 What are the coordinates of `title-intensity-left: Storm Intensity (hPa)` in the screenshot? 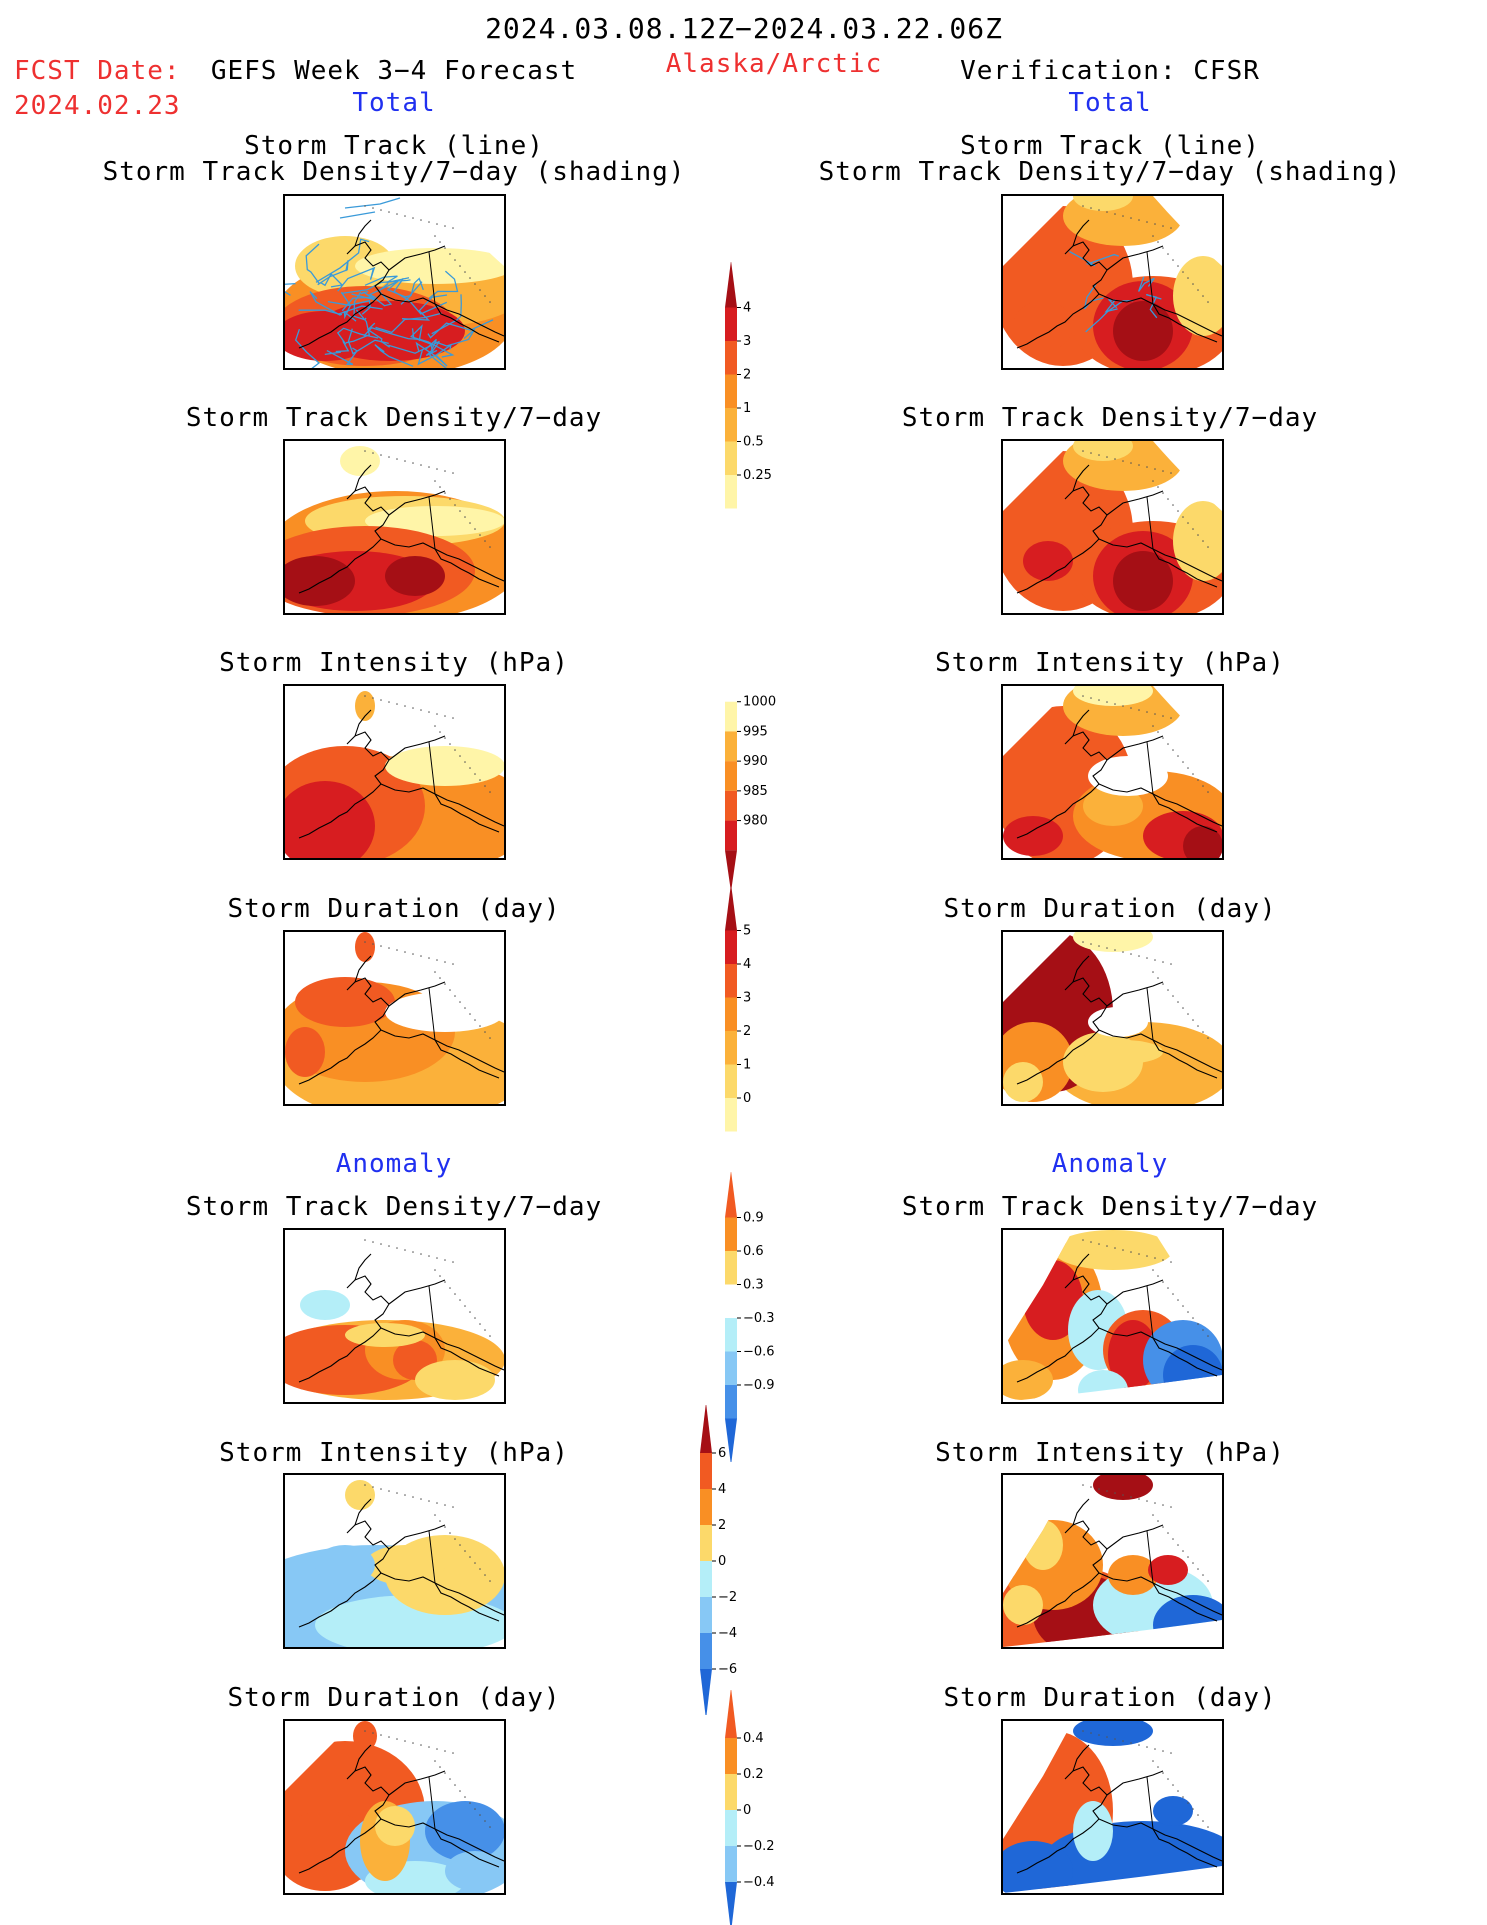 It's located at (394, 663).